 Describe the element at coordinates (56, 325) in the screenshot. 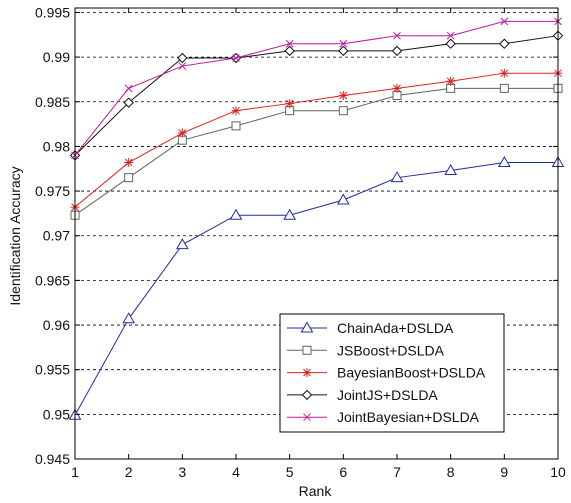

I see `y-tick-label: 0.96` at that location.